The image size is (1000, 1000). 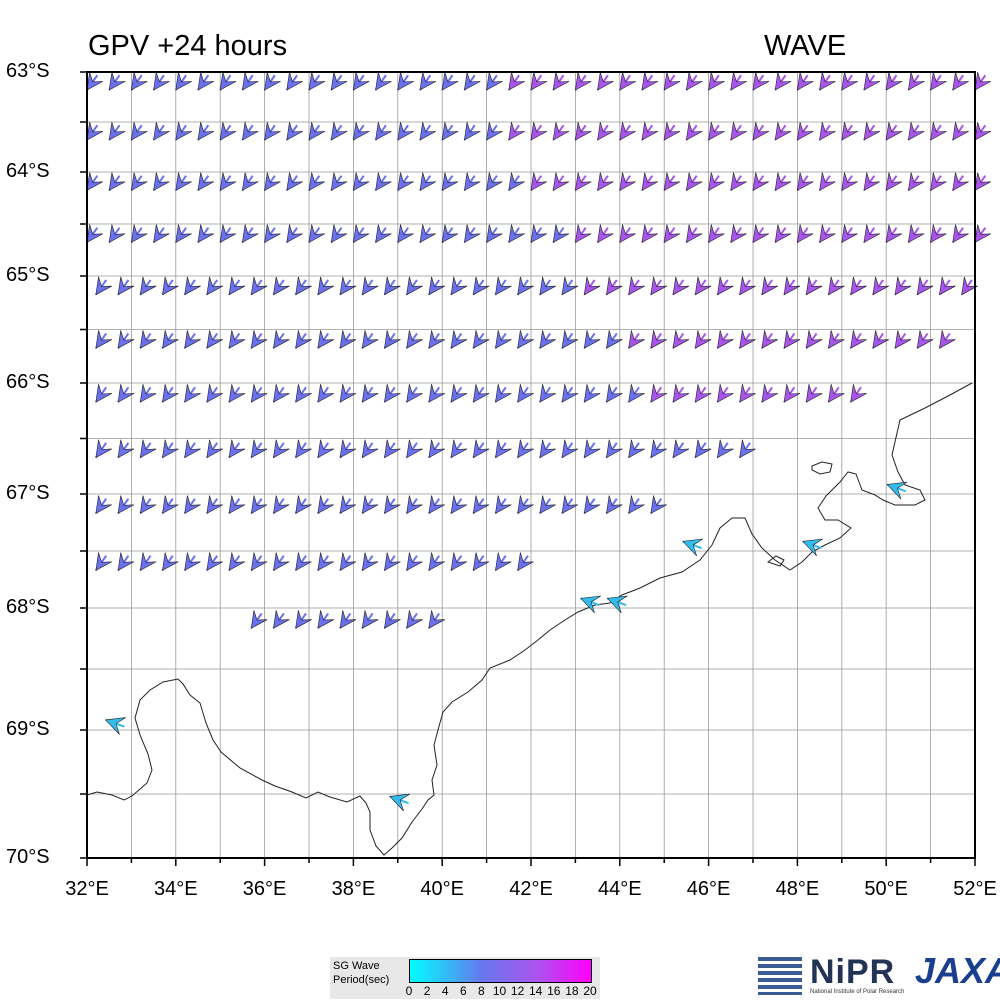 What do you see at coordinates (28, 71) in the screenshot?
I see `lat-label: 63°S` at bounding box center [28, 71].